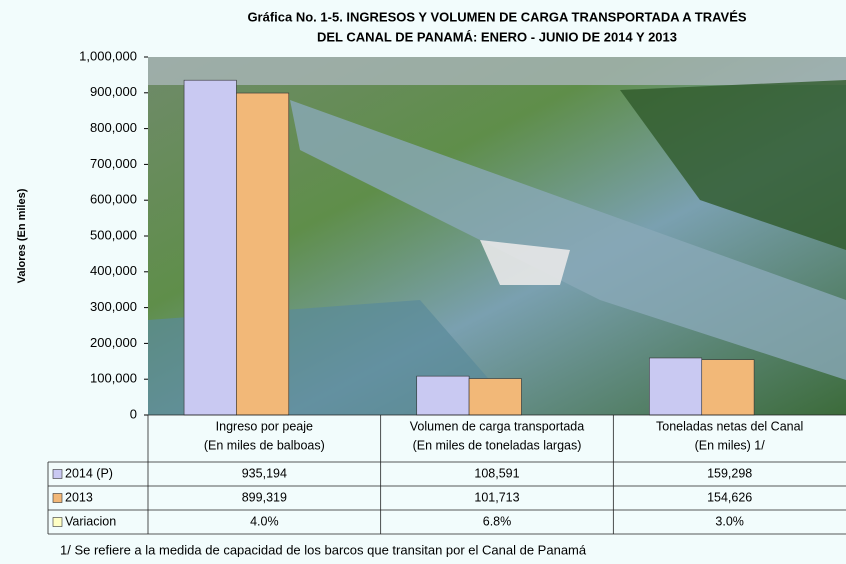 Image resolution: width=846 pixels, height=564 pixels. What do you see at coordinates (113, 342) in the screenshot?
I see `y-tick-label: 200,000` at bounding box center [113, 342].